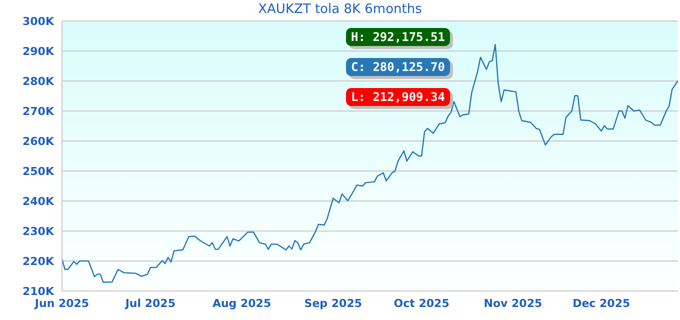 This screenshot has height=320, width=680. Describe the element at coordinates (340, 9) in the screenshot. I see `chart-title: XAUKZT tola 8K 6months` at that location.